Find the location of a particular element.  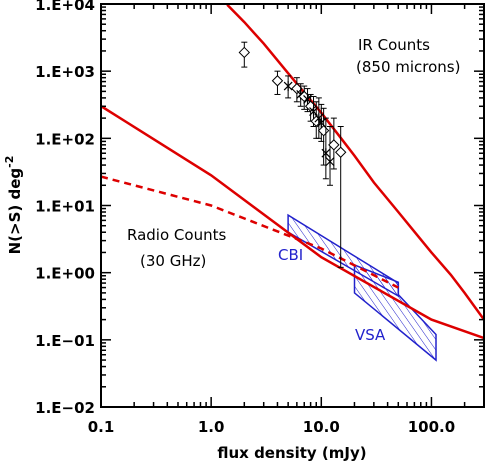

y-axis-title-main: N(>S) deg is located at coordinates (15, 211).